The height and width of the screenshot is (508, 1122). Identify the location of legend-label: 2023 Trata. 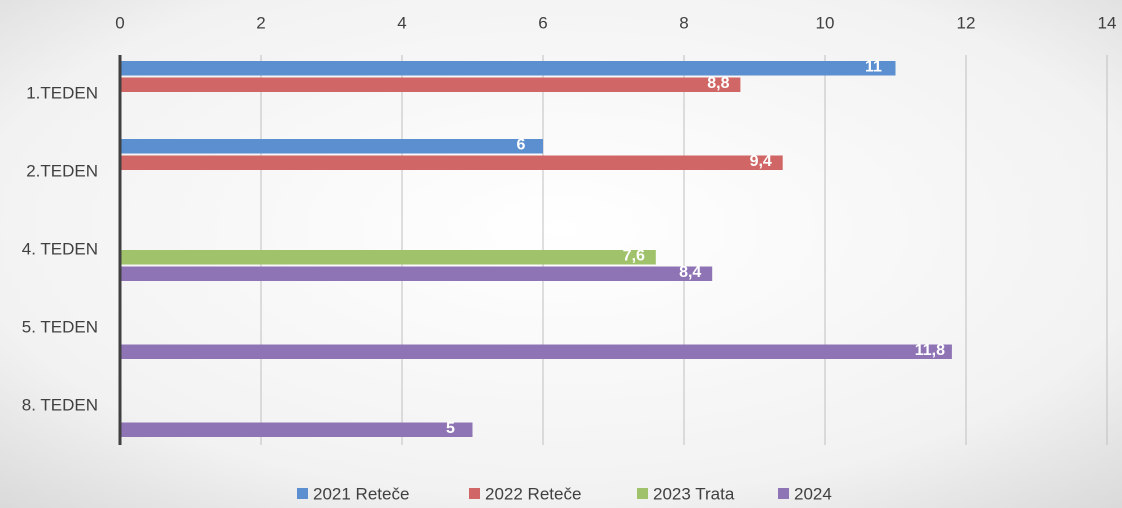
(694, 493).